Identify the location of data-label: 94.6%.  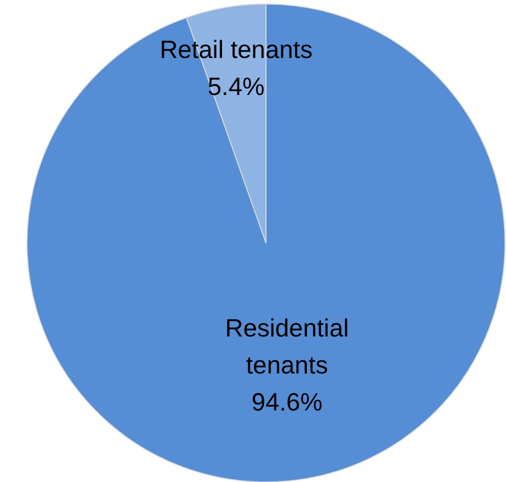
(287, 402).